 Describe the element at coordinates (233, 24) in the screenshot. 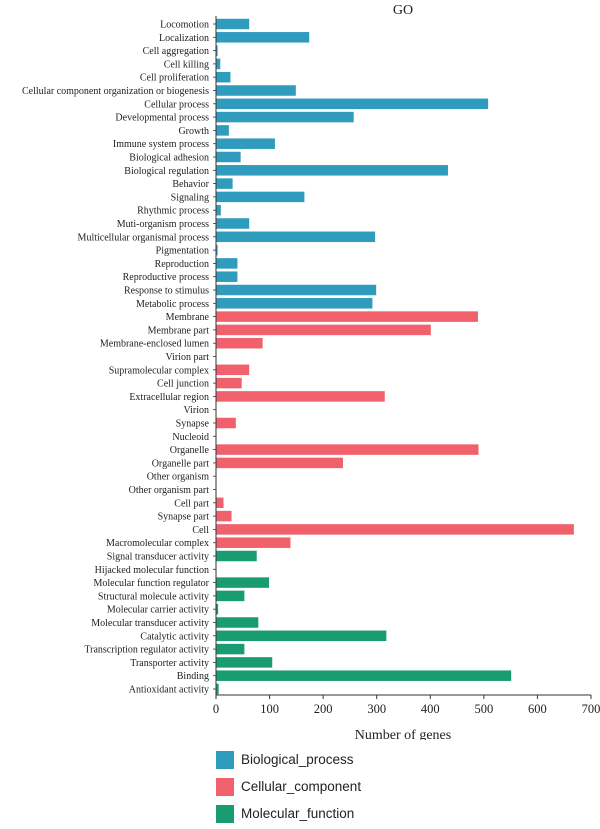

I see `bar-locomotion` at that location.